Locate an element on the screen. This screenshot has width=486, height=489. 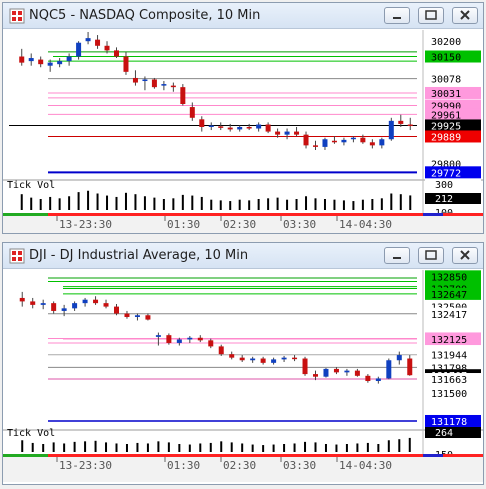
window-title: DJI - DJ Industrial Average, 10 Min is located at coordinates (139, 255).